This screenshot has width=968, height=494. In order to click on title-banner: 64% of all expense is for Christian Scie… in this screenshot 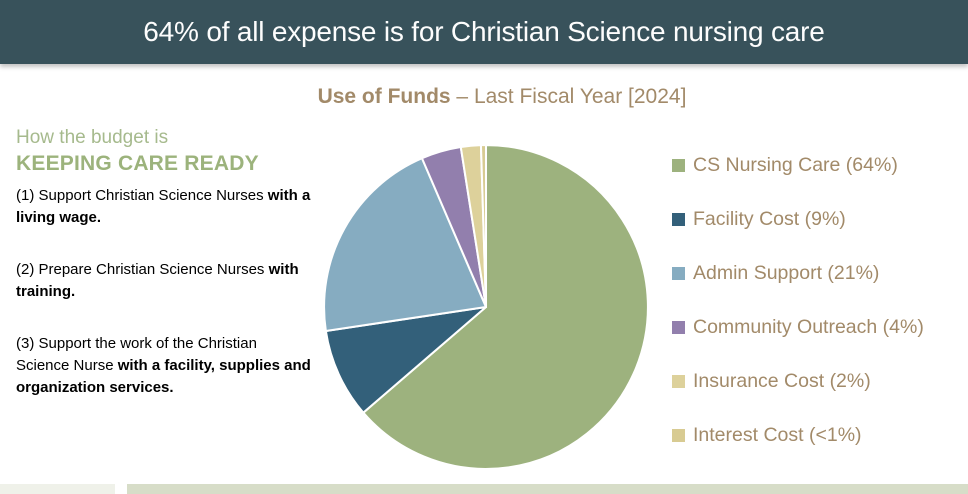, I will do `click(484, 32)`.